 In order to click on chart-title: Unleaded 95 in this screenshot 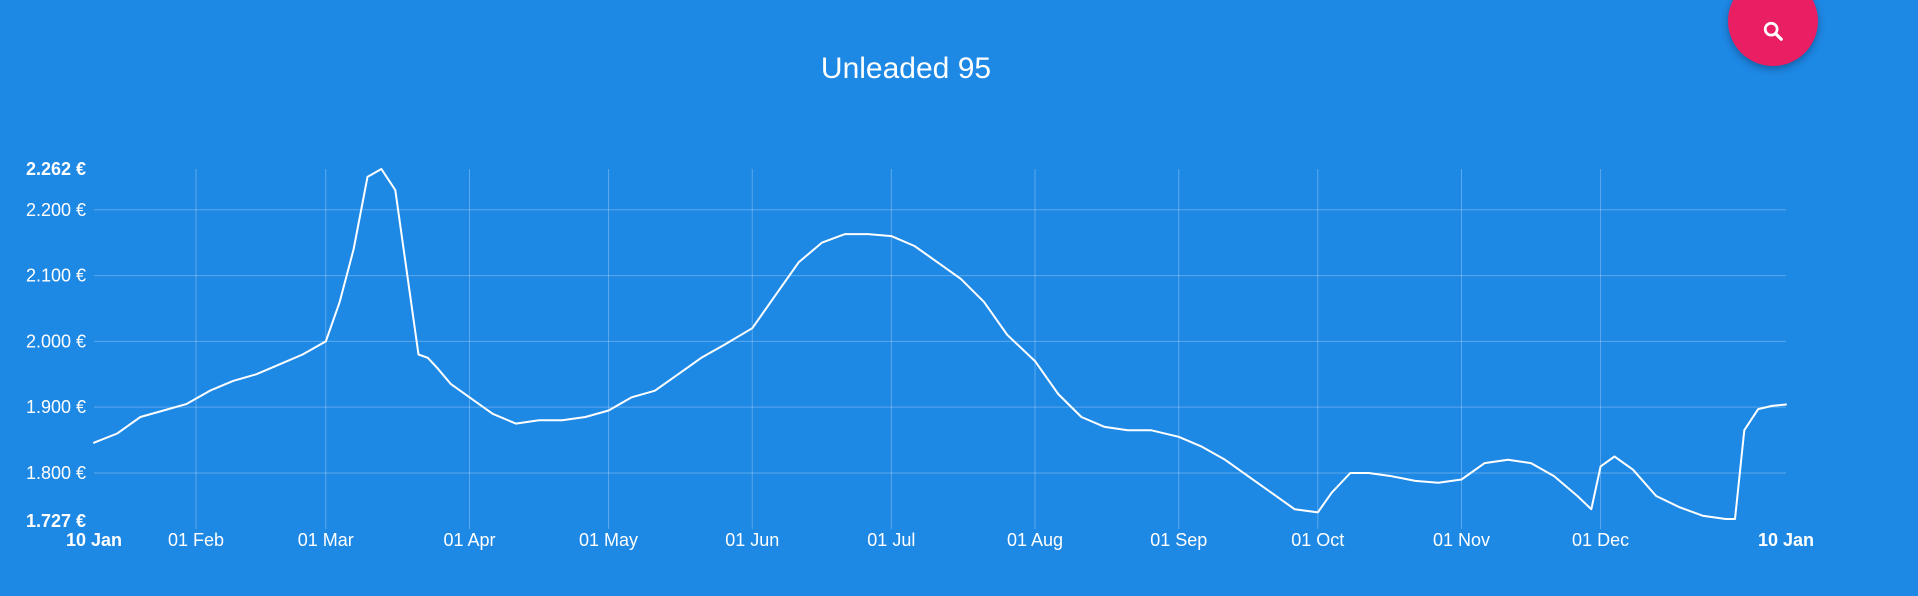, I will do `click(906, 68)`.